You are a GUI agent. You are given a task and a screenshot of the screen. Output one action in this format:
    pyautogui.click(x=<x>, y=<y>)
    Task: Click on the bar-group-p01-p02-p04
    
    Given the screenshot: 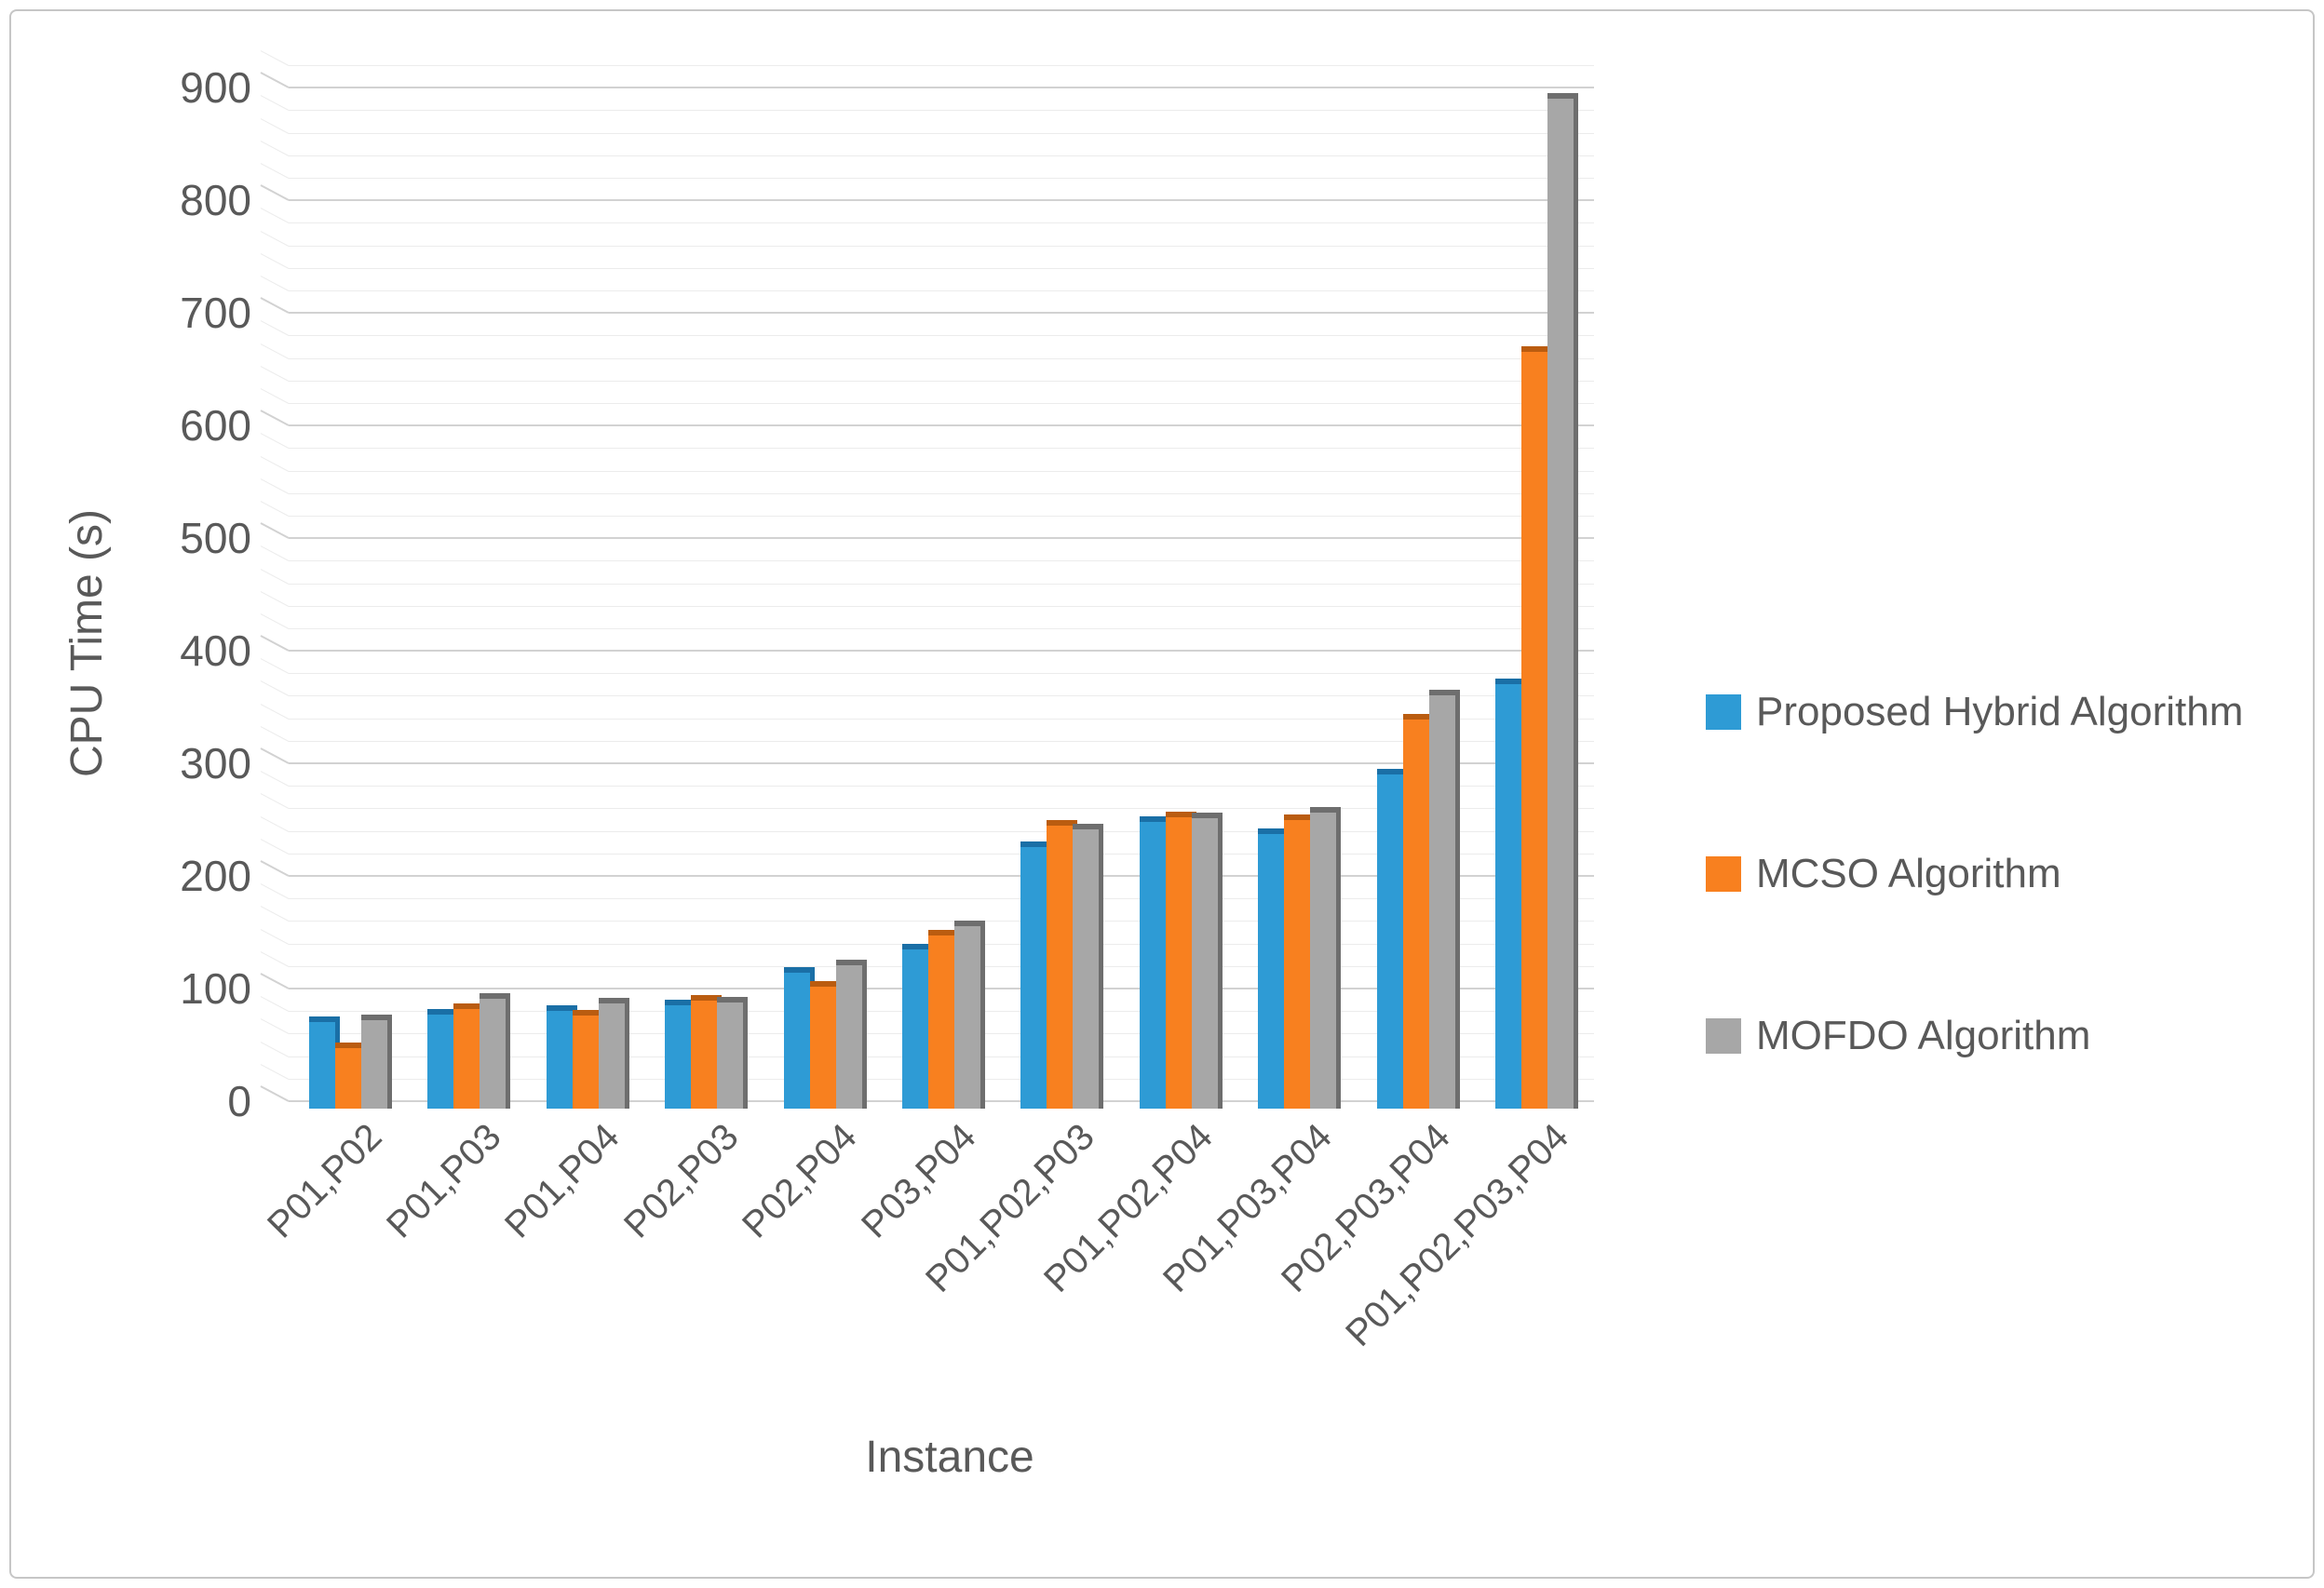 What is the action you would take?
    pyautogui.click(x=1181, y=960)
    